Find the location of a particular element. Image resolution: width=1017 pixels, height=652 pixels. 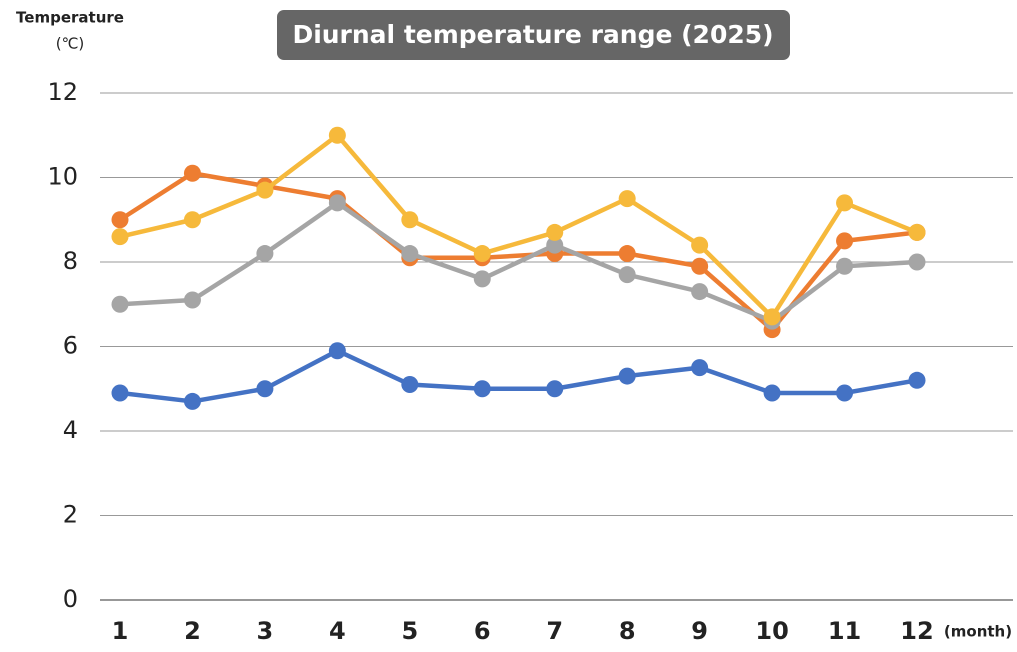

y-tick-label: 0 is located at coordinates (70, 599).